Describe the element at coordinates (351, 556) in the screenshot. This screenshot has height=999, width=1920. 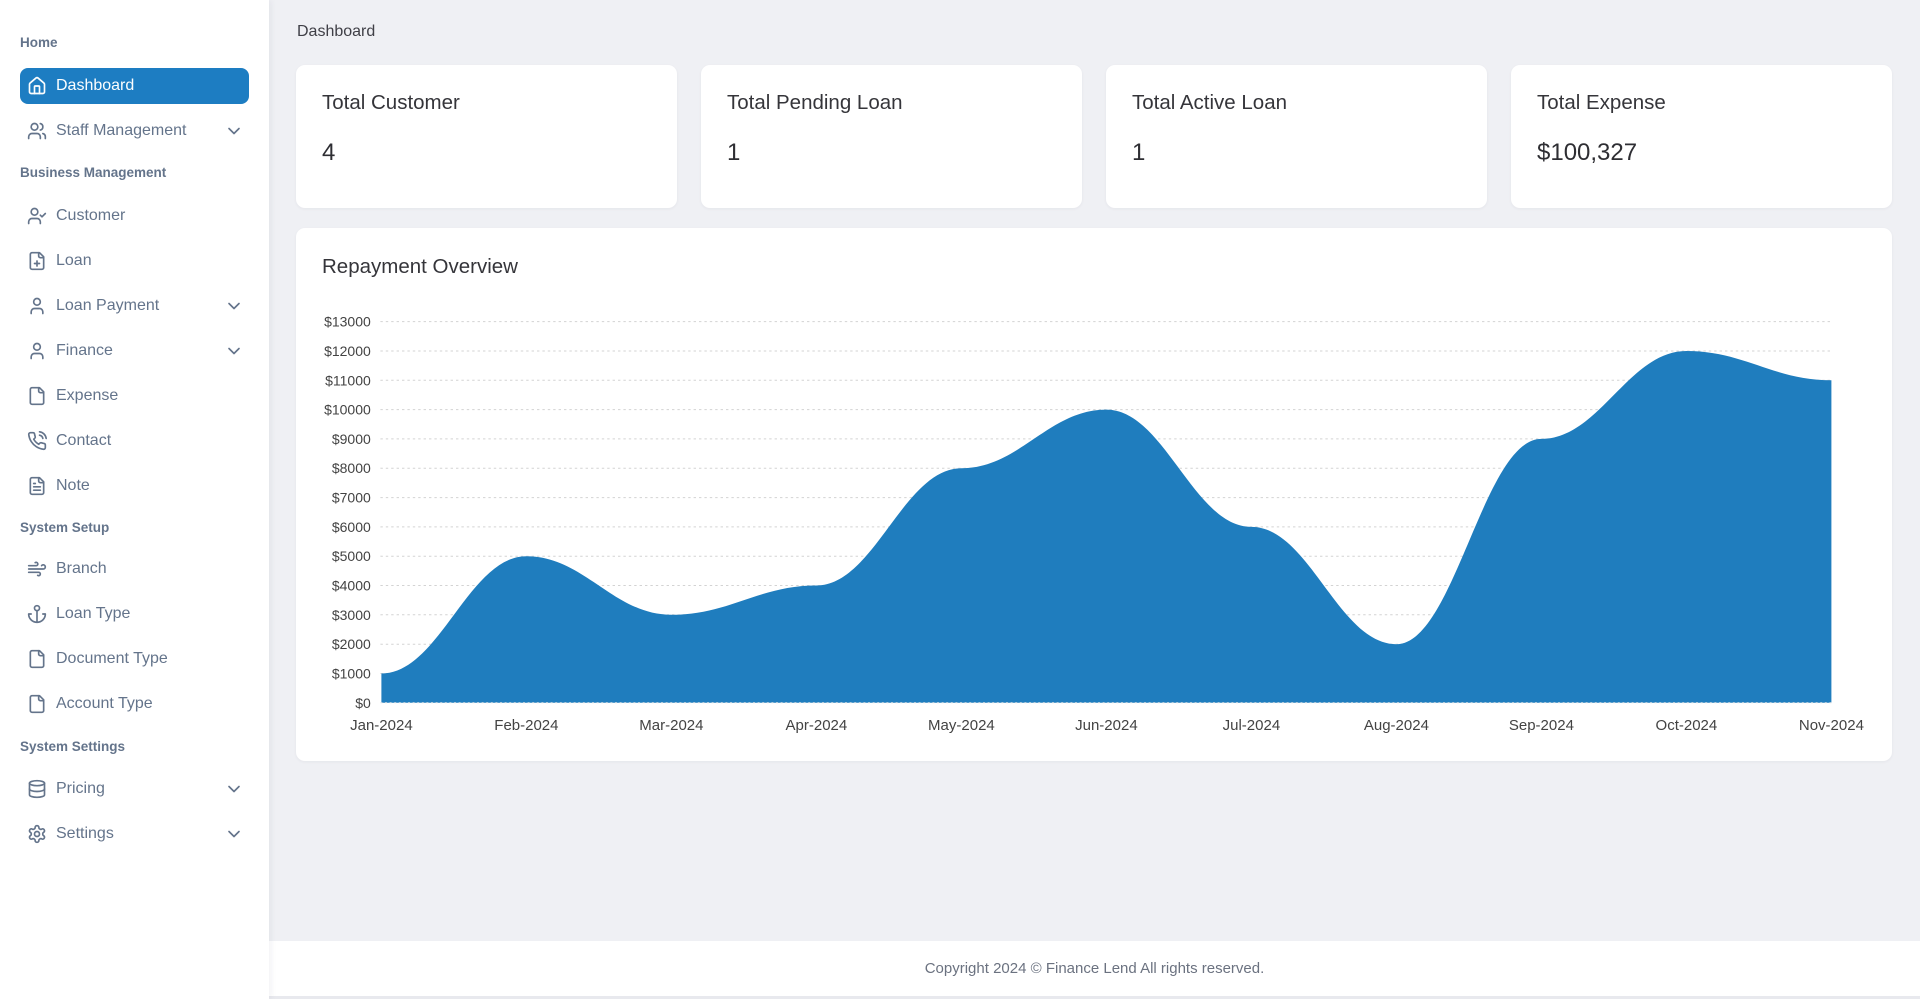
I see `svg-text: $5000` at that location.